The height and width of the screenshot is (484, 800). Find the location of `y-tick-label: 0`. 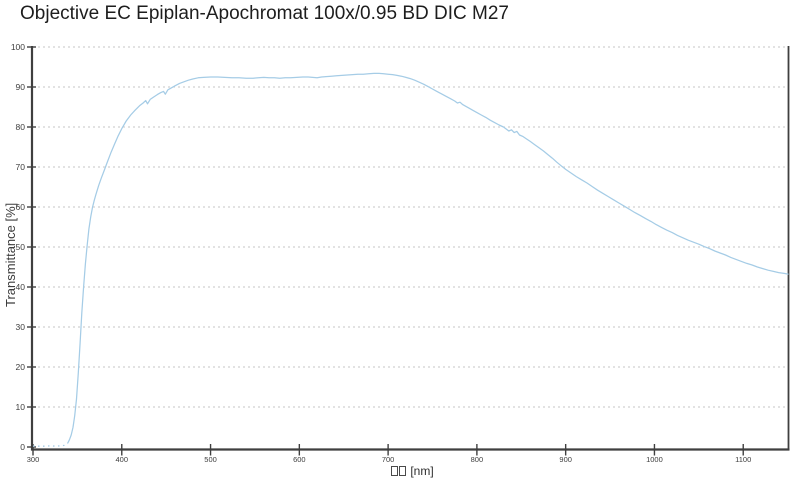

y-tick-label: 0 is located at coordinates (22, 447).